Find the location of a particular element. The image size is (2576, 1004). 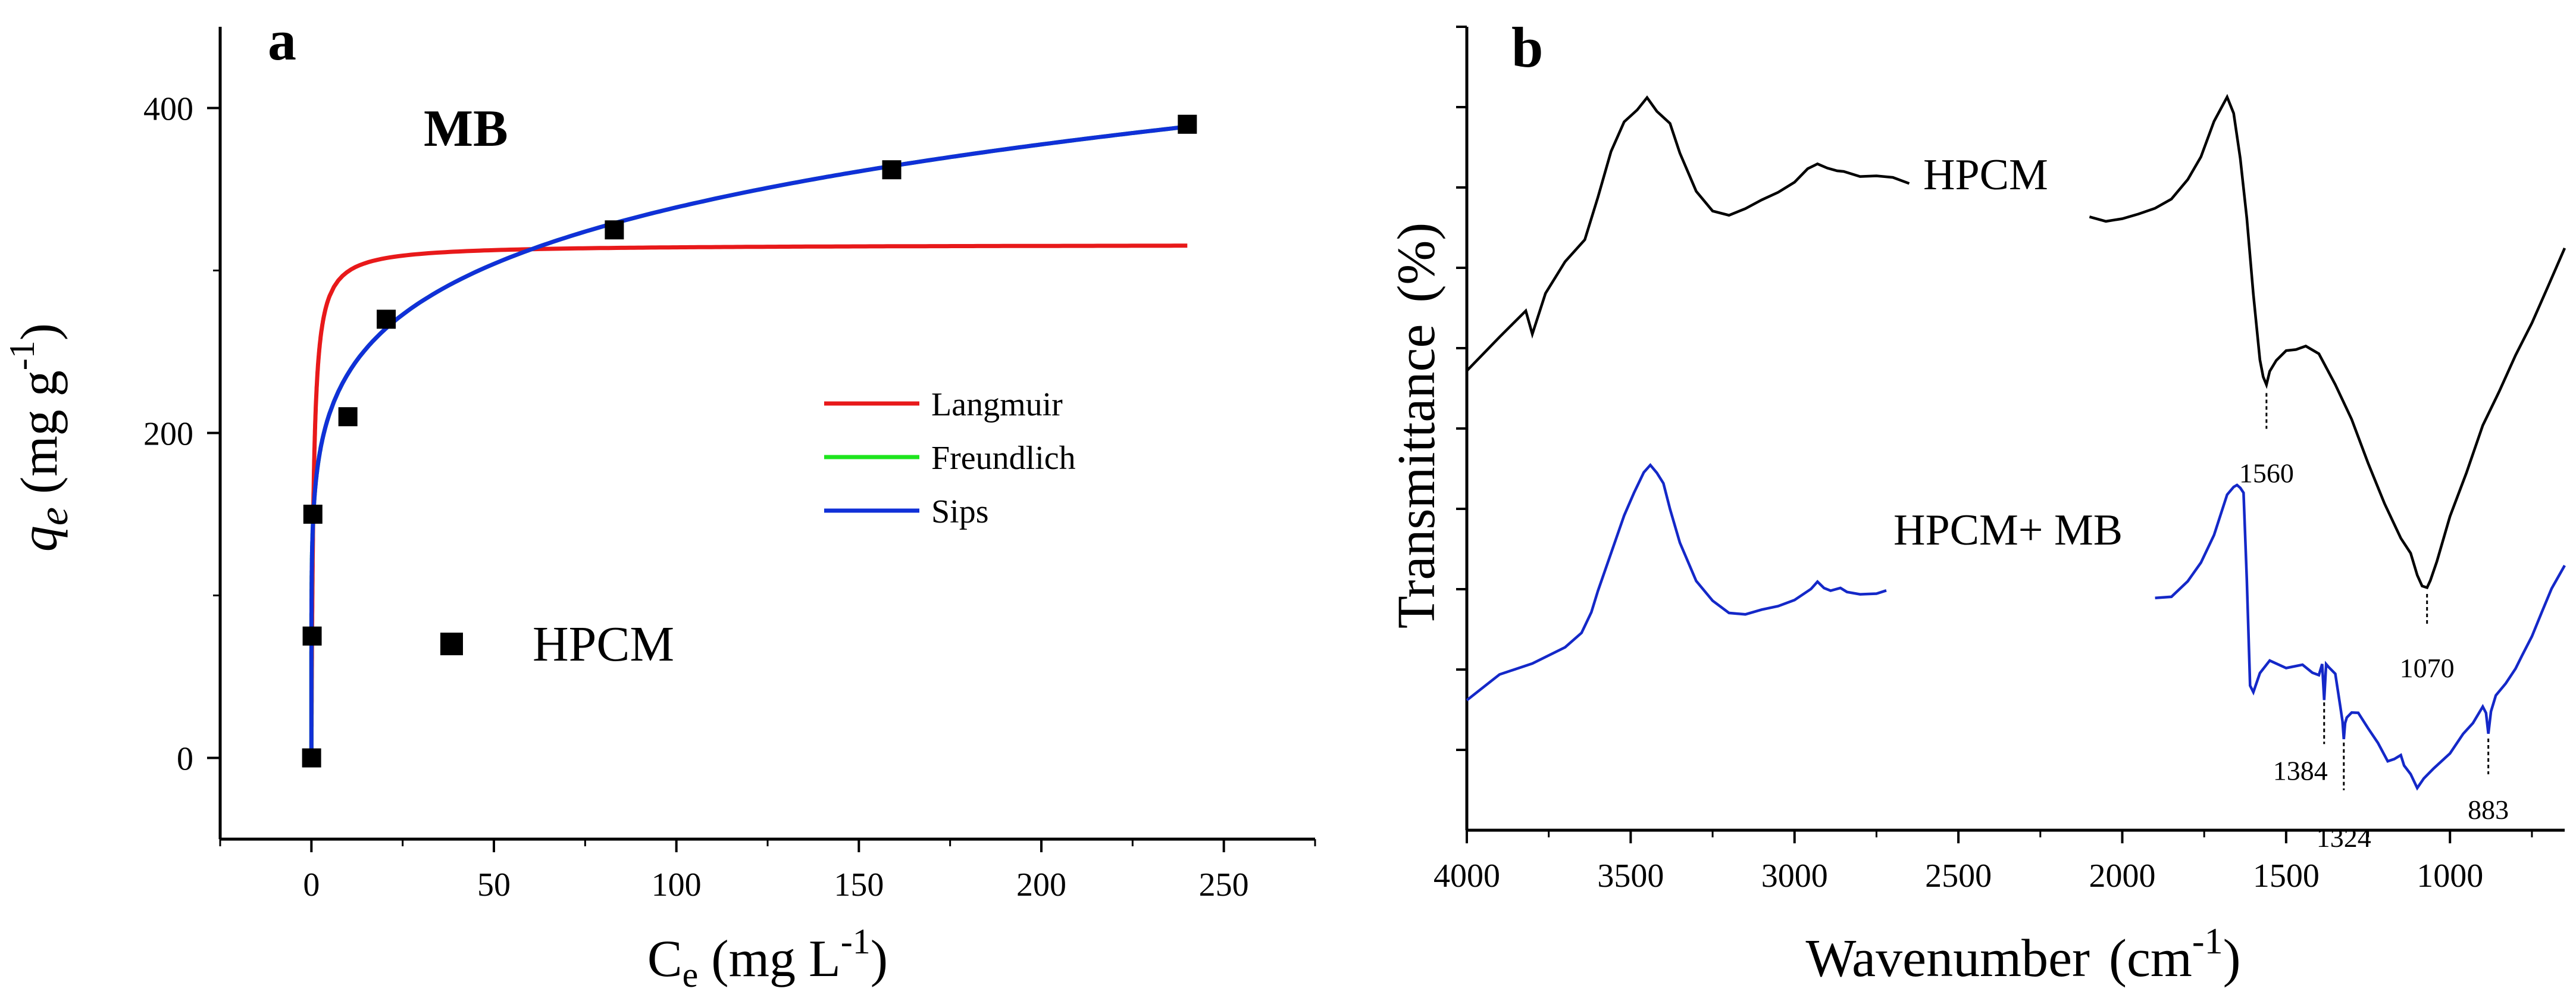

panel-b-y-axis-title: Transmittance(%) is located at coordinates (1416, 426).